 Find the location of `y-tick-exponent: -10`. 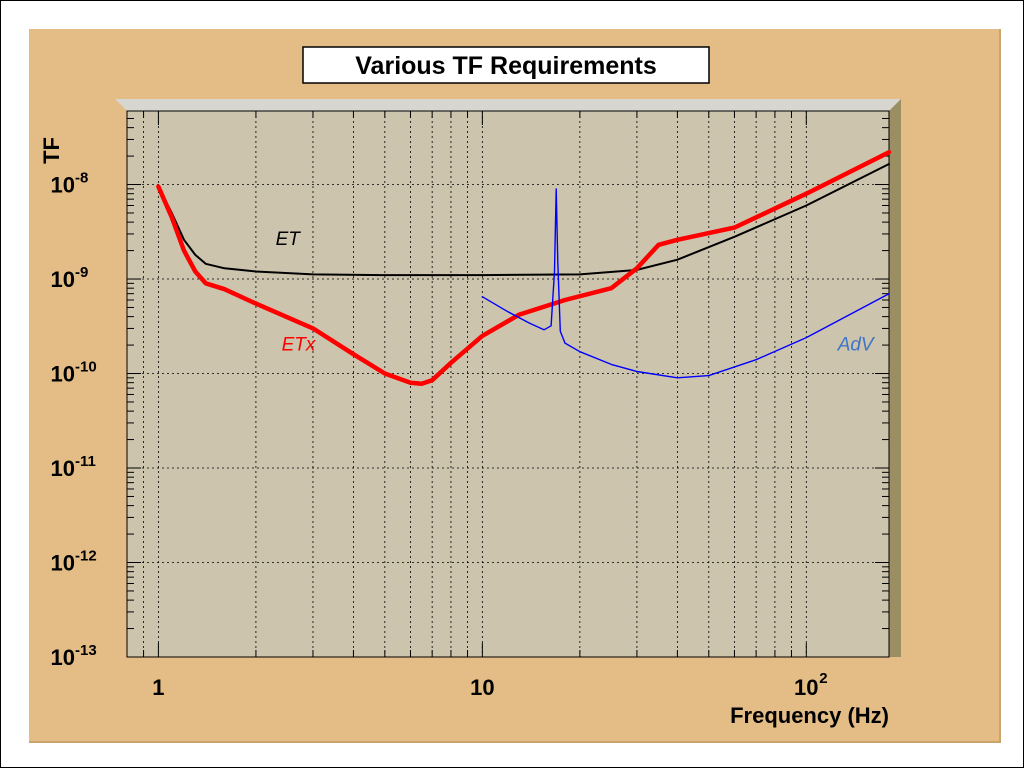

y-tick-exponent: -10 is located at coordinates (86, 367).